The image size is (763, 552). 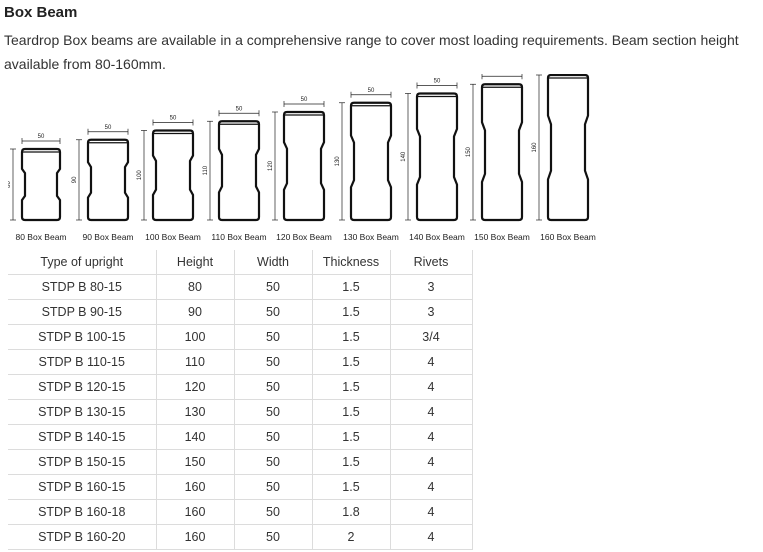 I want to click on table-row: STDP B 90-15 90 50 1.5 3, so click(x=240, y=312).